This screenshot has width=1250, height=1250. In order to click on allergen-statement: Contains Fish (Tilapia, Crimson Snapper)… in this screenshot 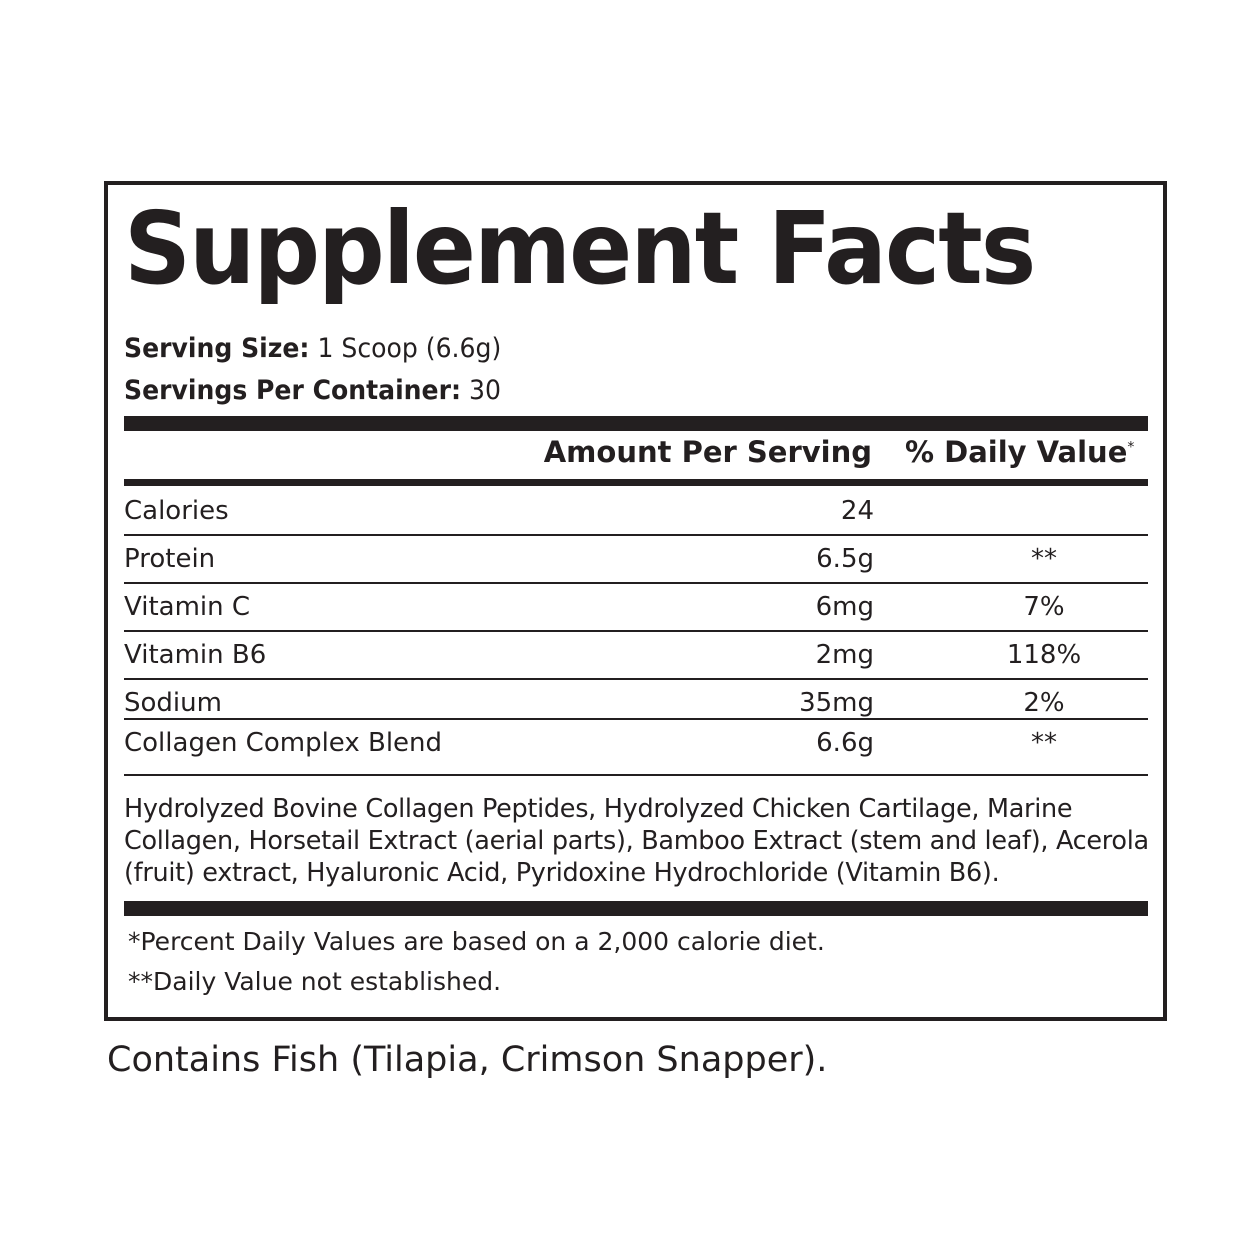, I will do `click(467, 1060)`.